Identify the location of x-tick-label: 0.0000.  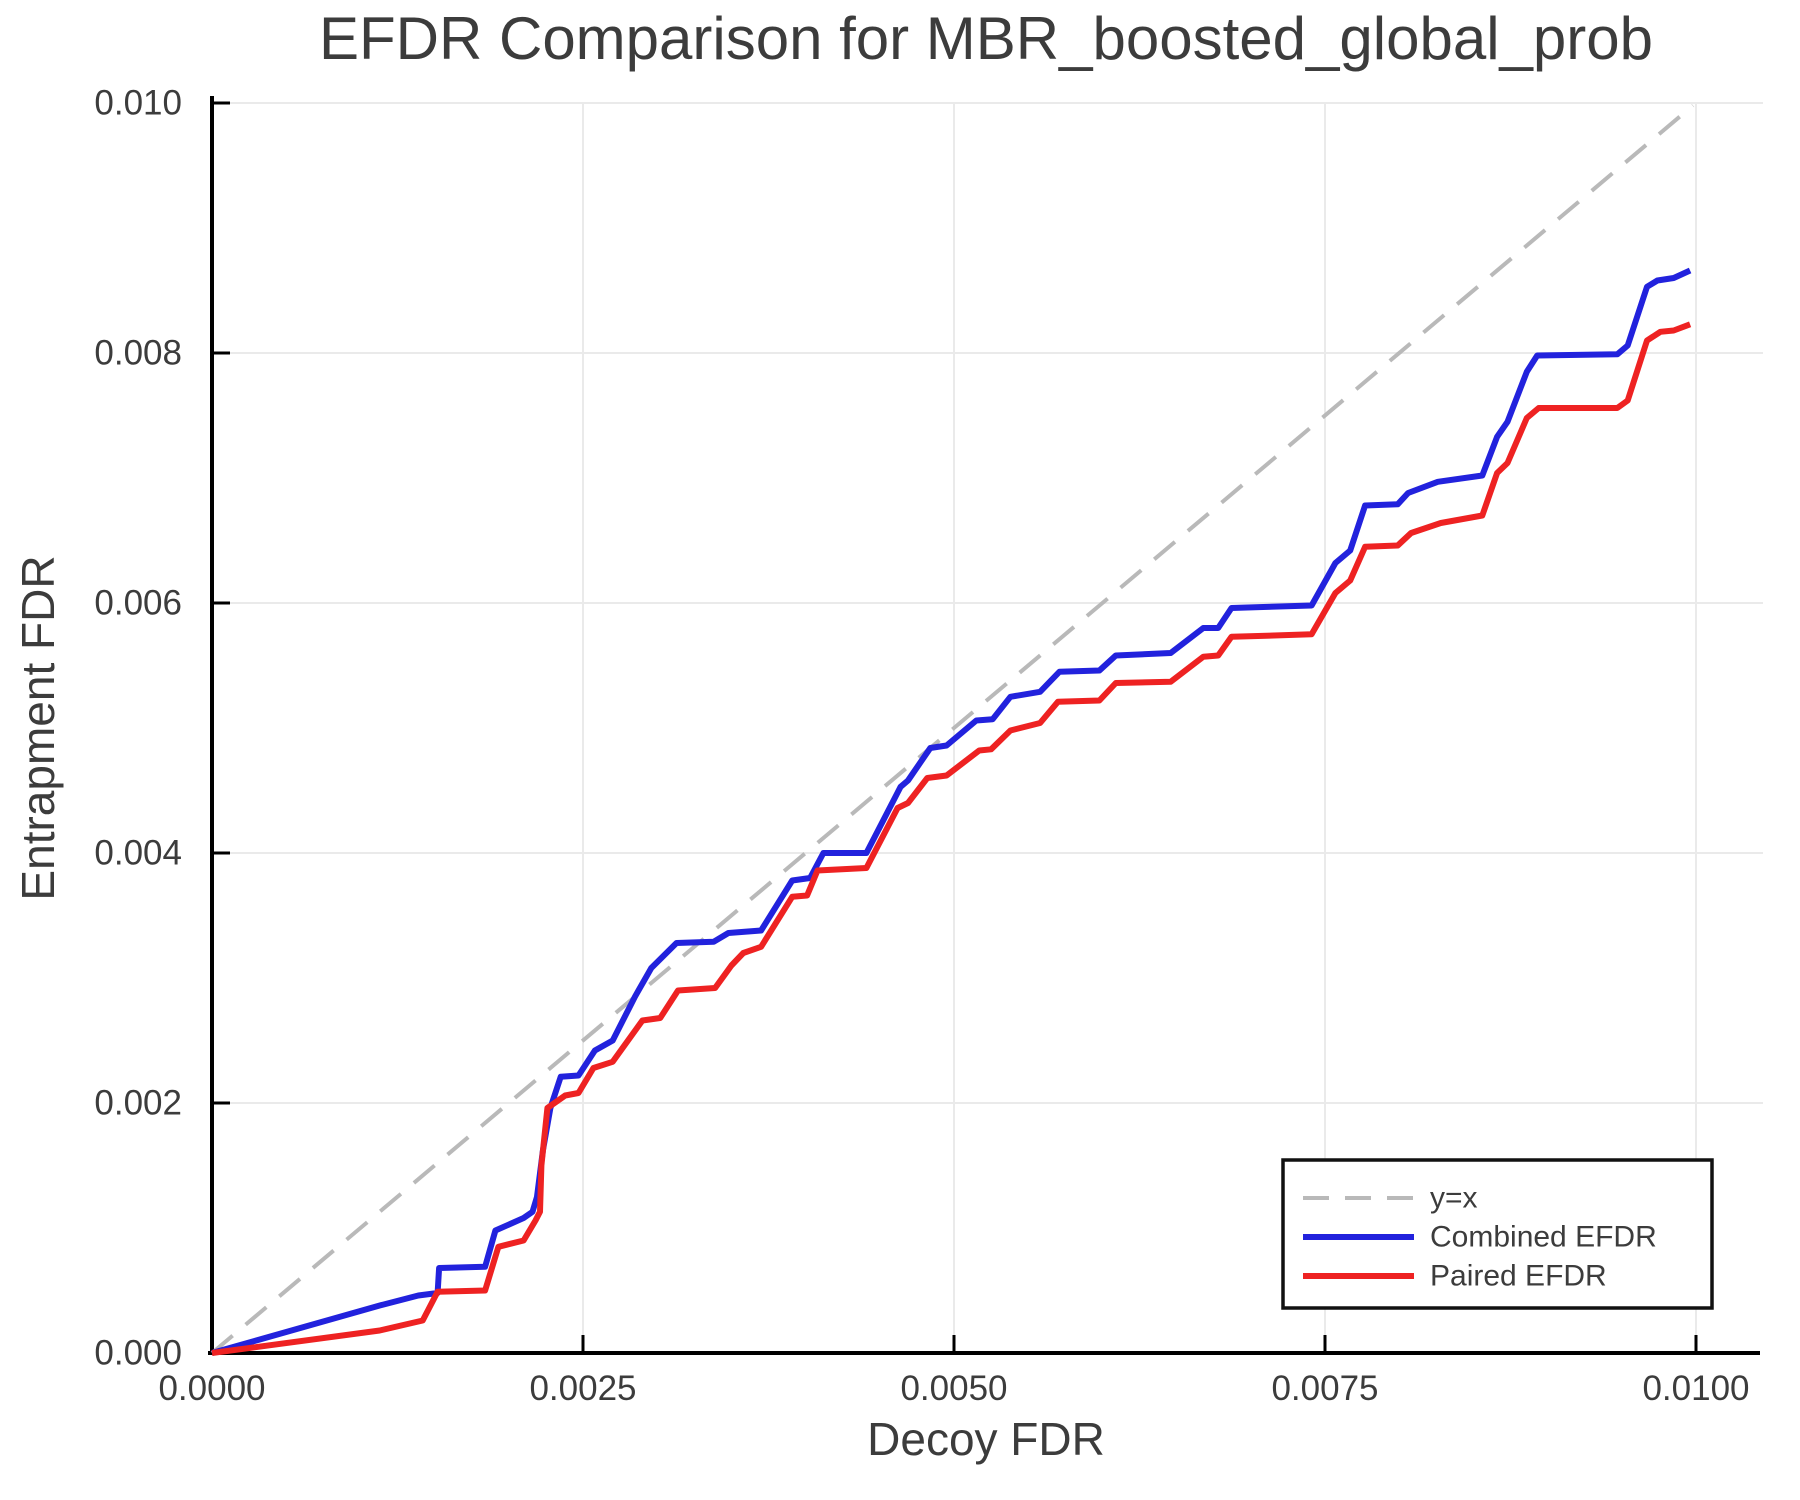
(211, 1388).